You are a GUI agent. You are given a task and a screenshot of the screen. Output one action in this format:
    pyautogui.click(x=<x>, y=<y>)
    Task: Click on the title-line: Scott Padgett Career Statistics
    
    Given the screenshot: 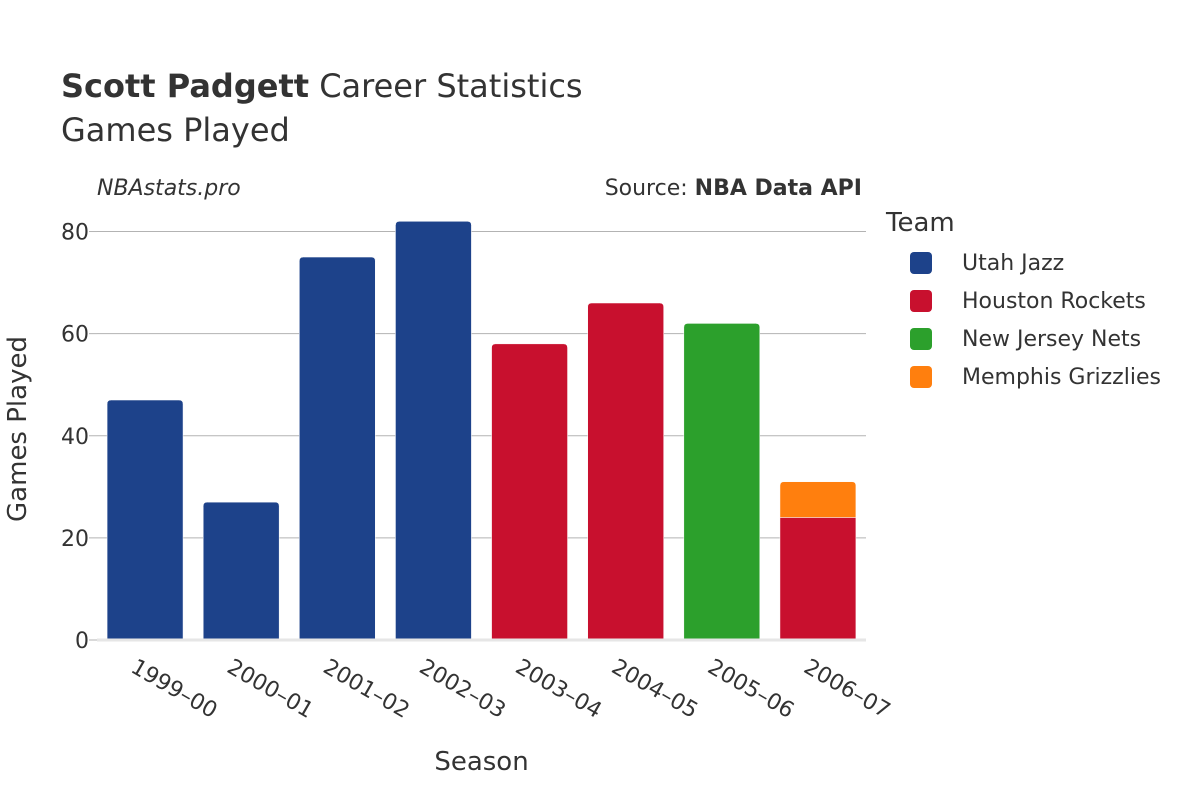 What is the action you would take?
    pyautogui.click(x=322, y=86)
    